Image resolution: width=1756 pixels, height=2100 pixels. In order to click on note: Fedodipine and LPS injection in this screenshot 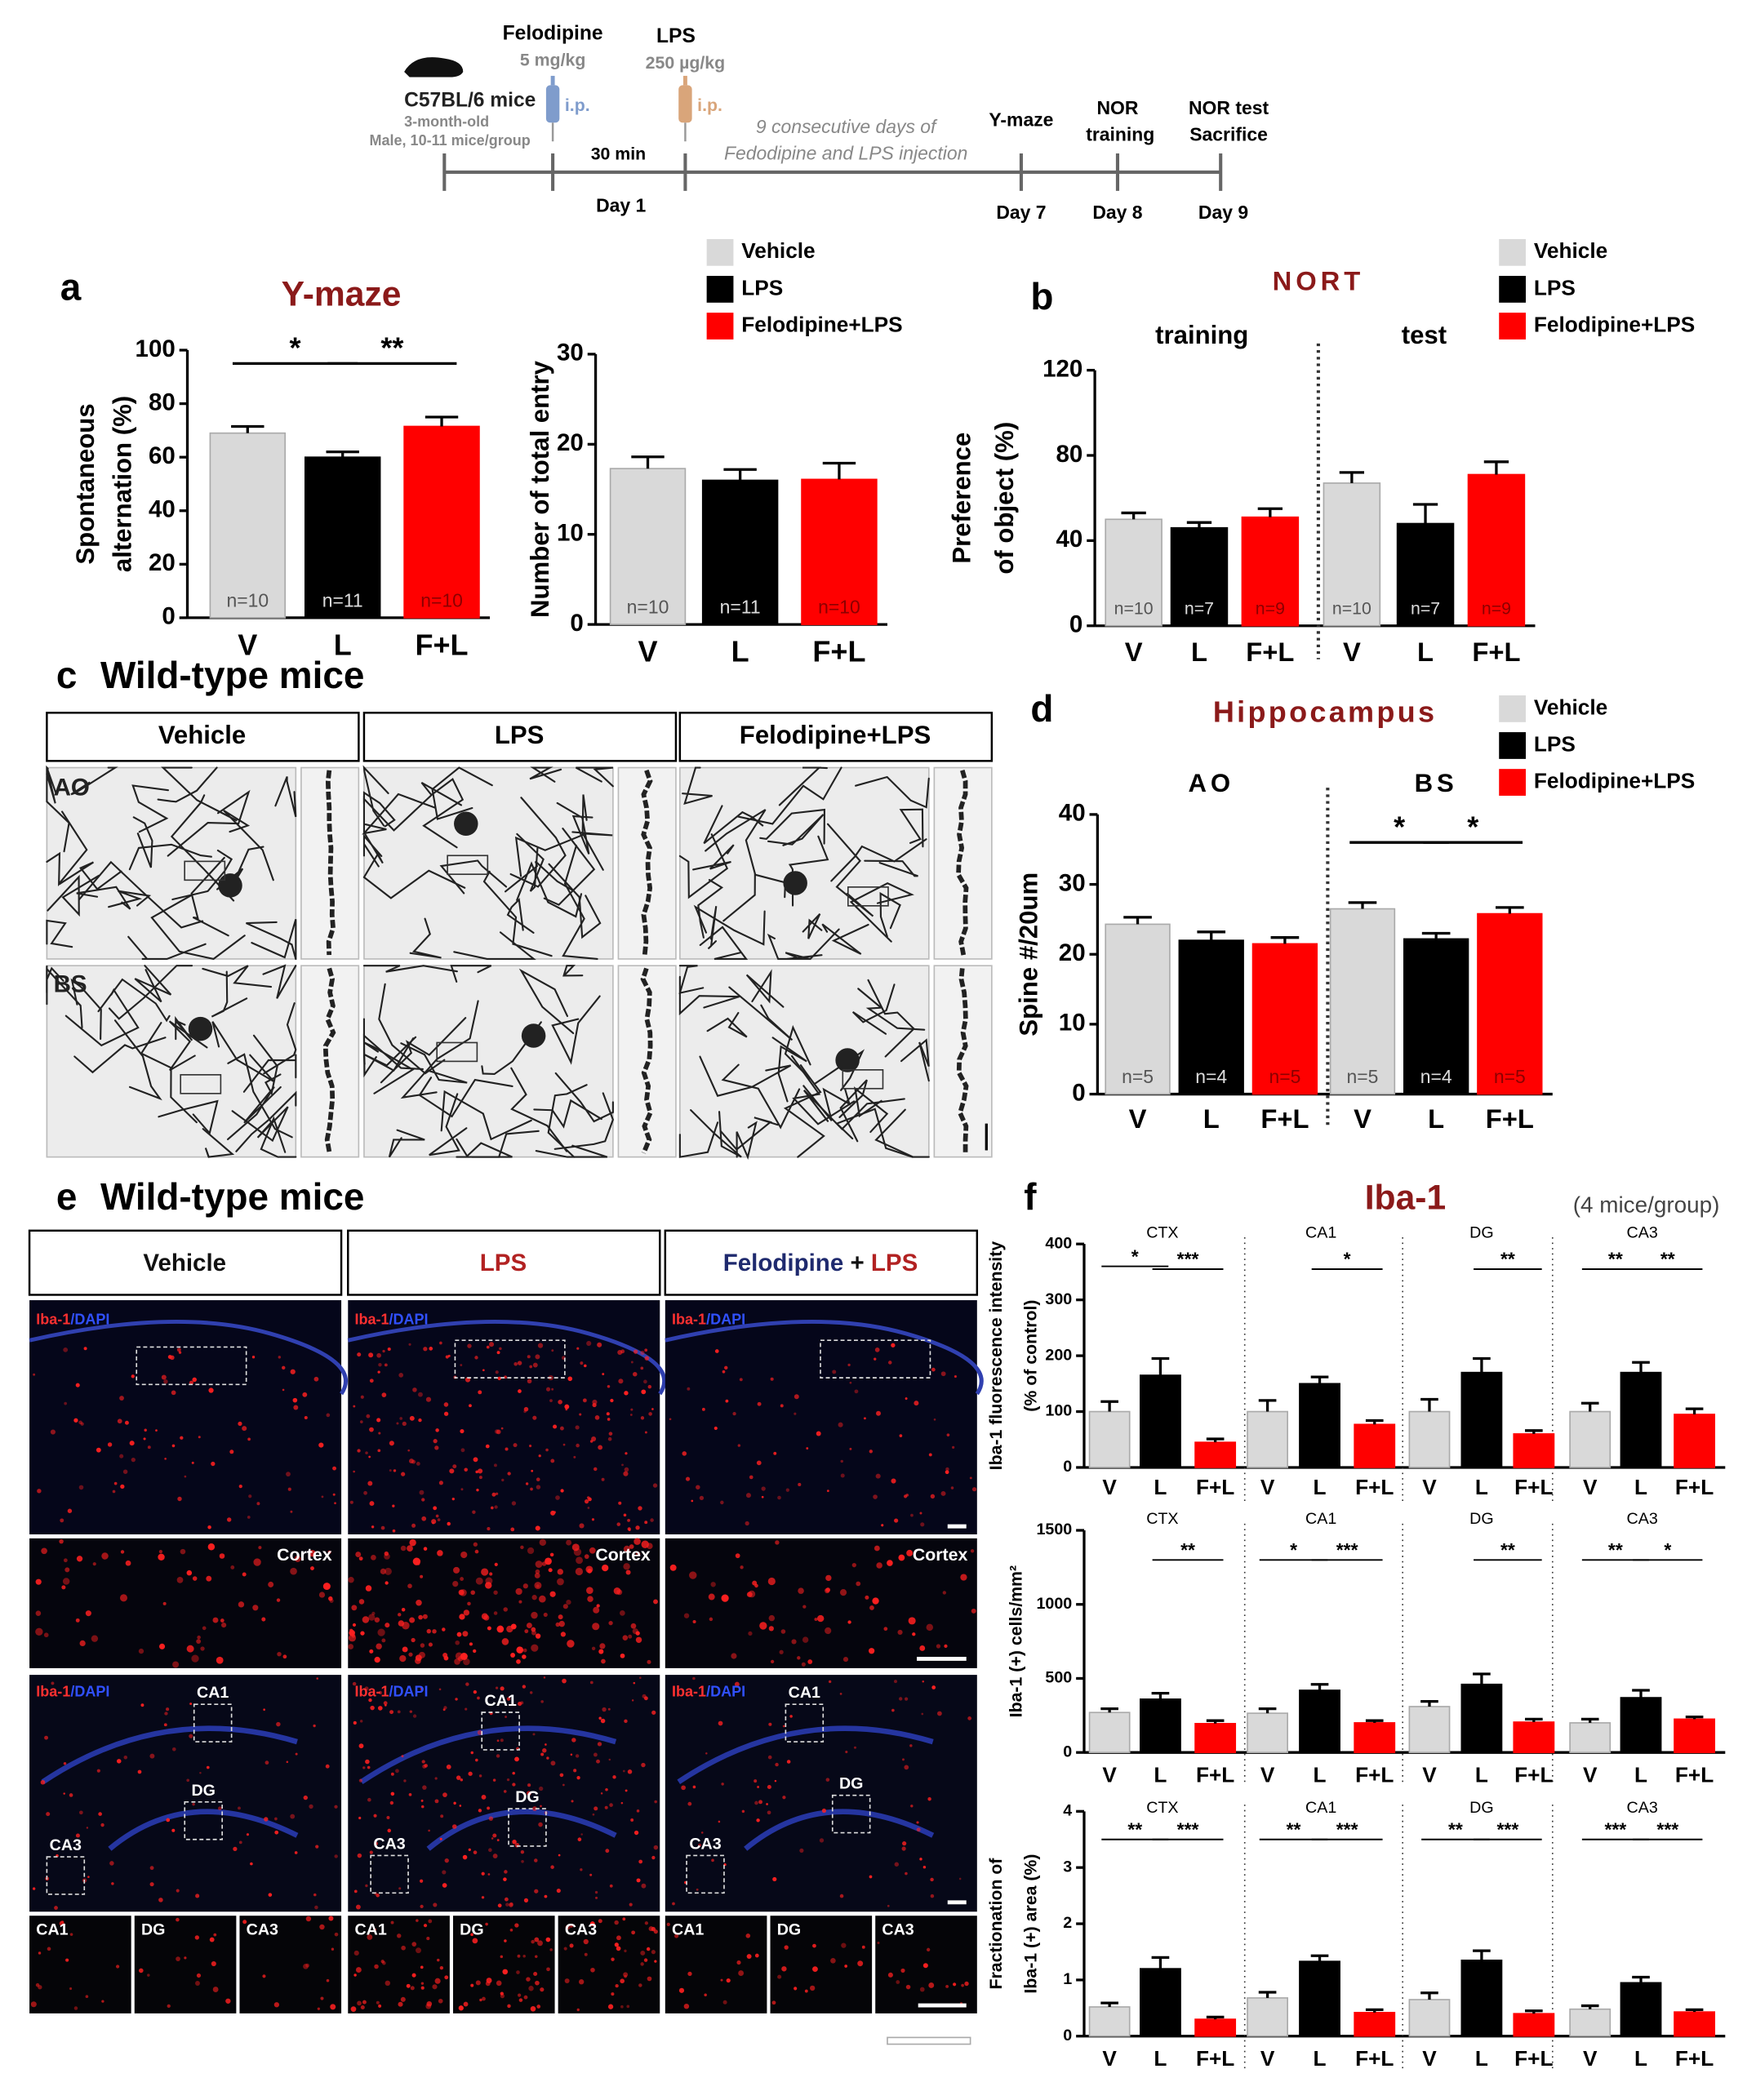, I will do `click(845, 154)`.